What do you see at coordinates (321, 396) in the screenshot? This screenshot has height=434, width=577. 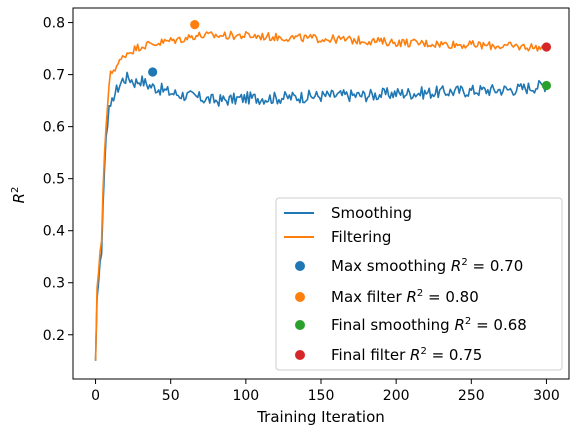 I see `x-tick-label: 150` at bounding box center [321, 396].